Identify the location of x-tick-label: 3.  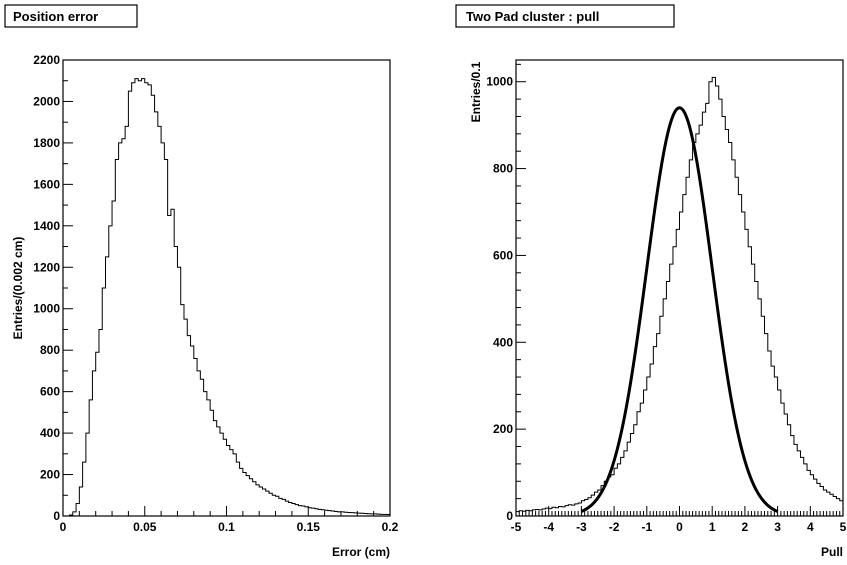
(777, 527).